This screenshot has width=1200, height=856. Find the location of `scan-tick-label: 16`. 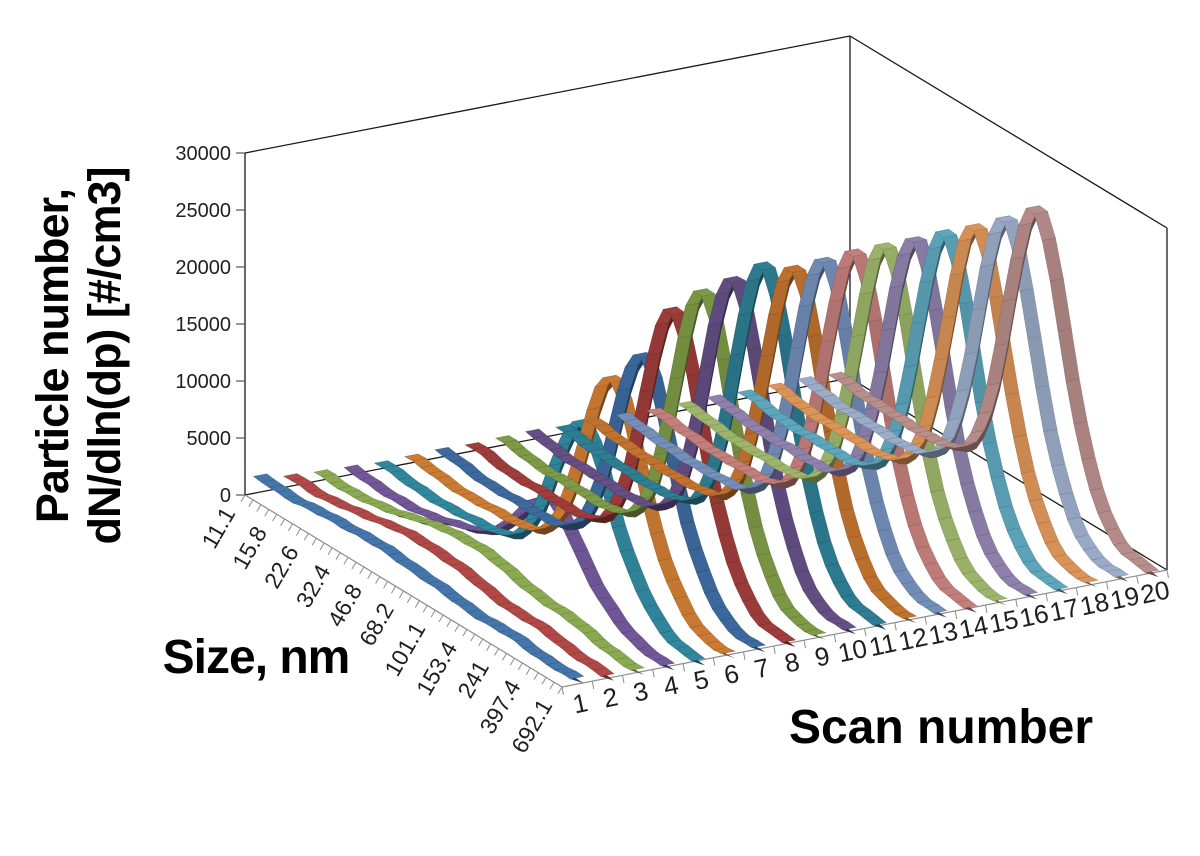

scan-tick-label: 16 is located at coordinates (1034, 615).